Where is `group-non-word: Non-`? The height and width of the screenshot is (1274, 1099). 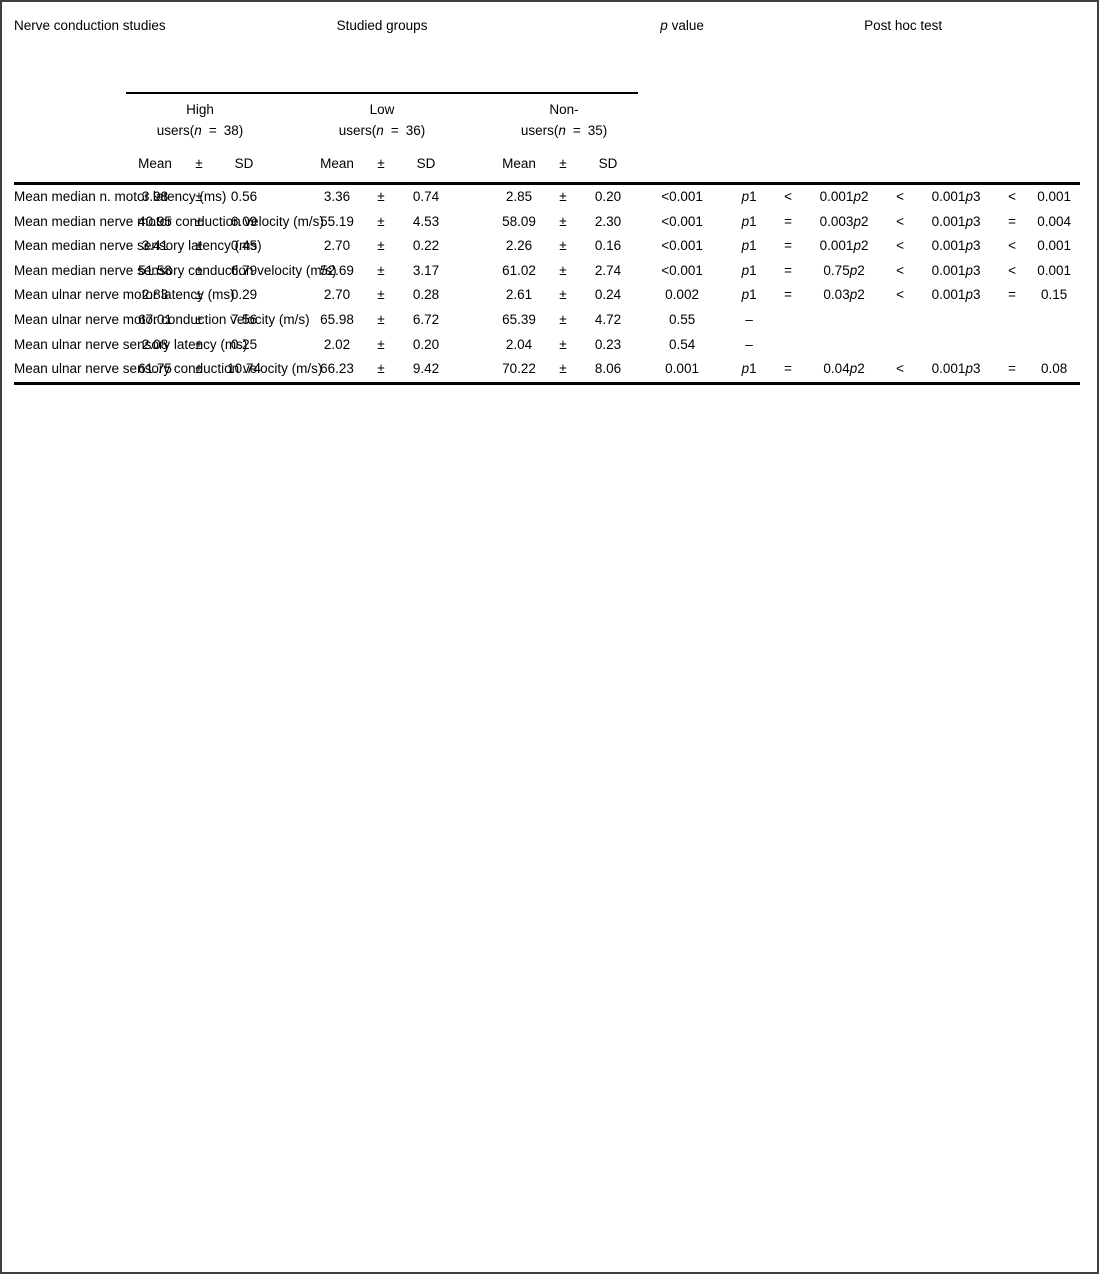
group-non-word: Non- is located at coordinates (564, 109).